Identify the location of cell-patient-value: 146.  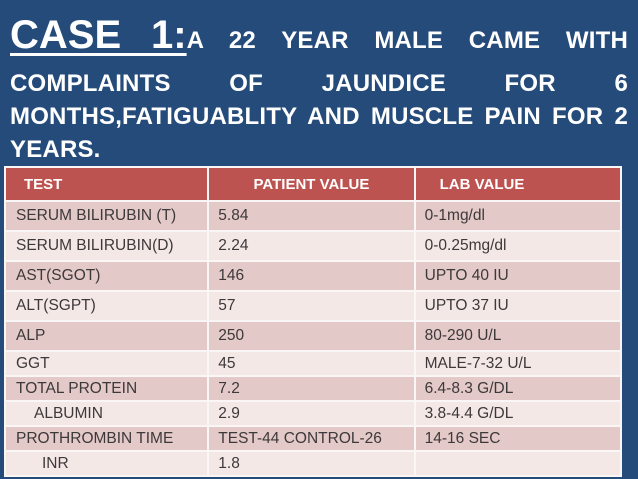
(311, 276).